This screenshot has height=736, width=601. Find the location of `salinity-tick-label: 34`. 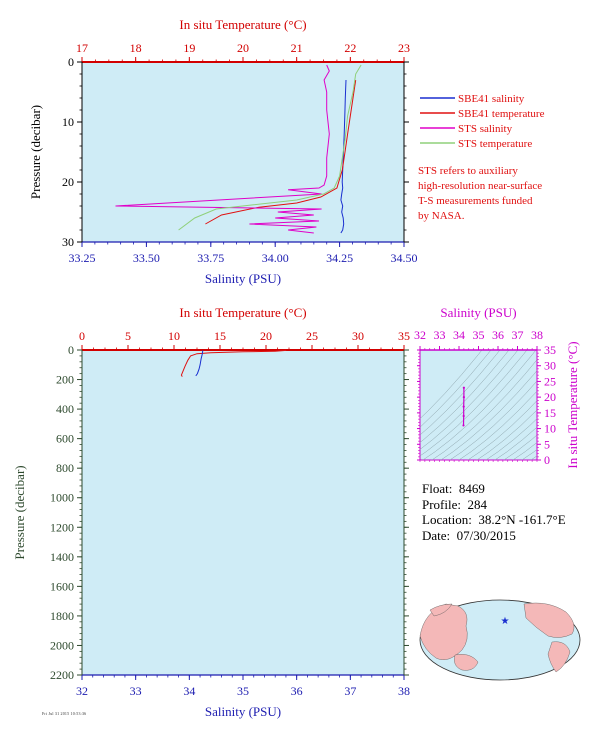

salinity-tick-label: 34 is located at coordinates (189, 691).